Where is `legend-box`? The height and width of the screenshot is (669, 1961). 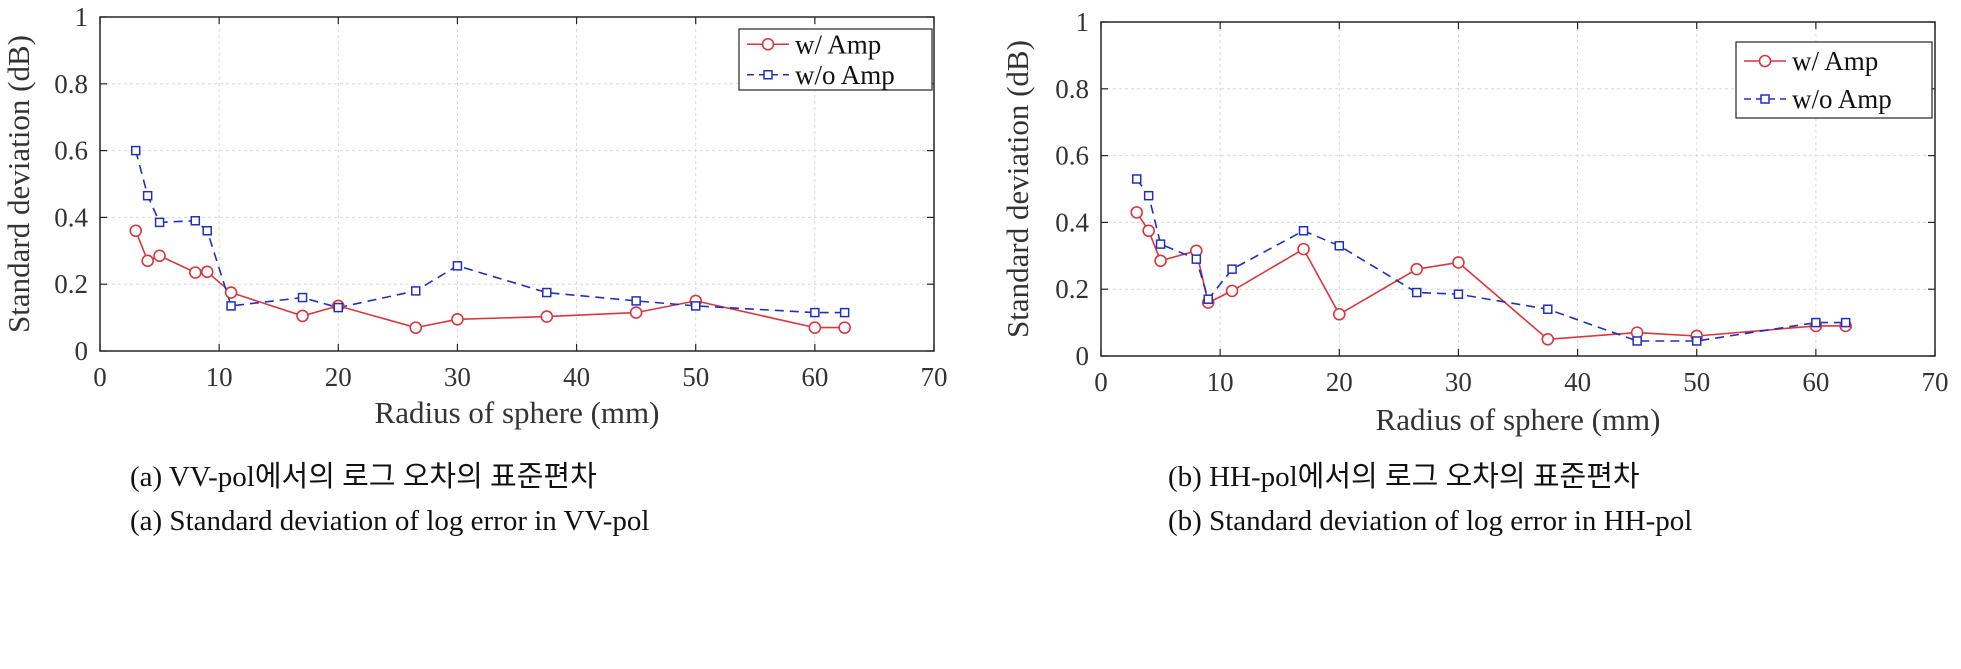
legend-box is located at coordinates (1834, 80).